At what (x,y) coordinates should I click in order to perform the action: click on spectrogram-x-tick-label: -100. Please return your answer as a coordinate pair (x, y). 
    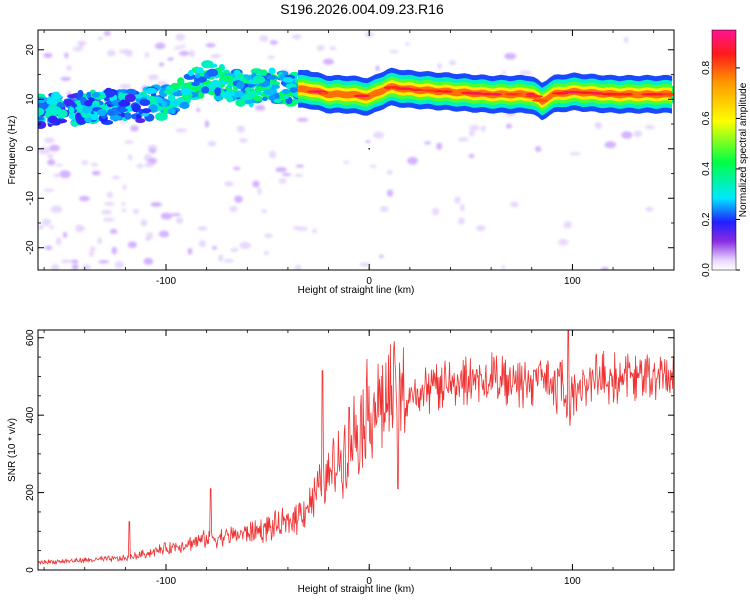
    Looking at the image, I should click on (166, 281).